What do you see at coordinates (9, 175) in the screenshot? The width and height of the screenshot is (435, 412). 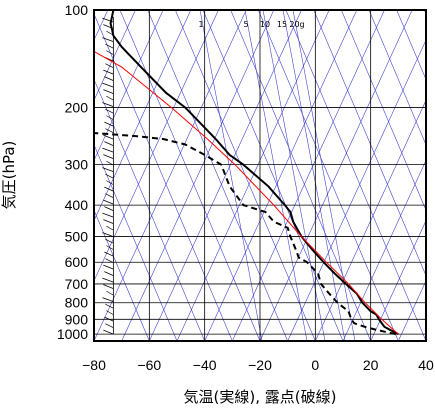 I see `y-axis-title: 気圧(hPa)` at bounding box center [9, 175].